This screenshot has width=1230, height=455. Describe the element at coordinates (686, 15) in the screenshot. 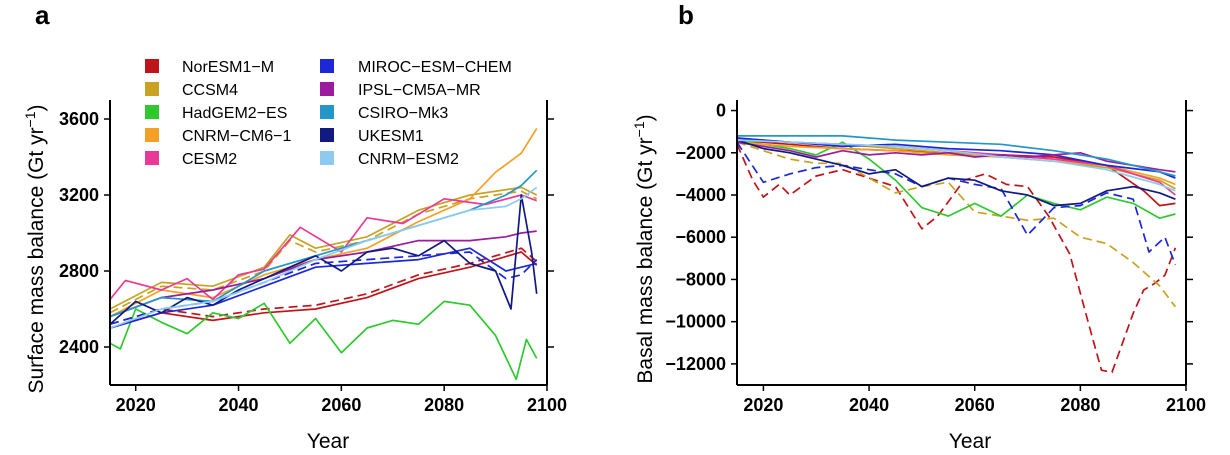

I see `panel-b-letter: b` at that location.